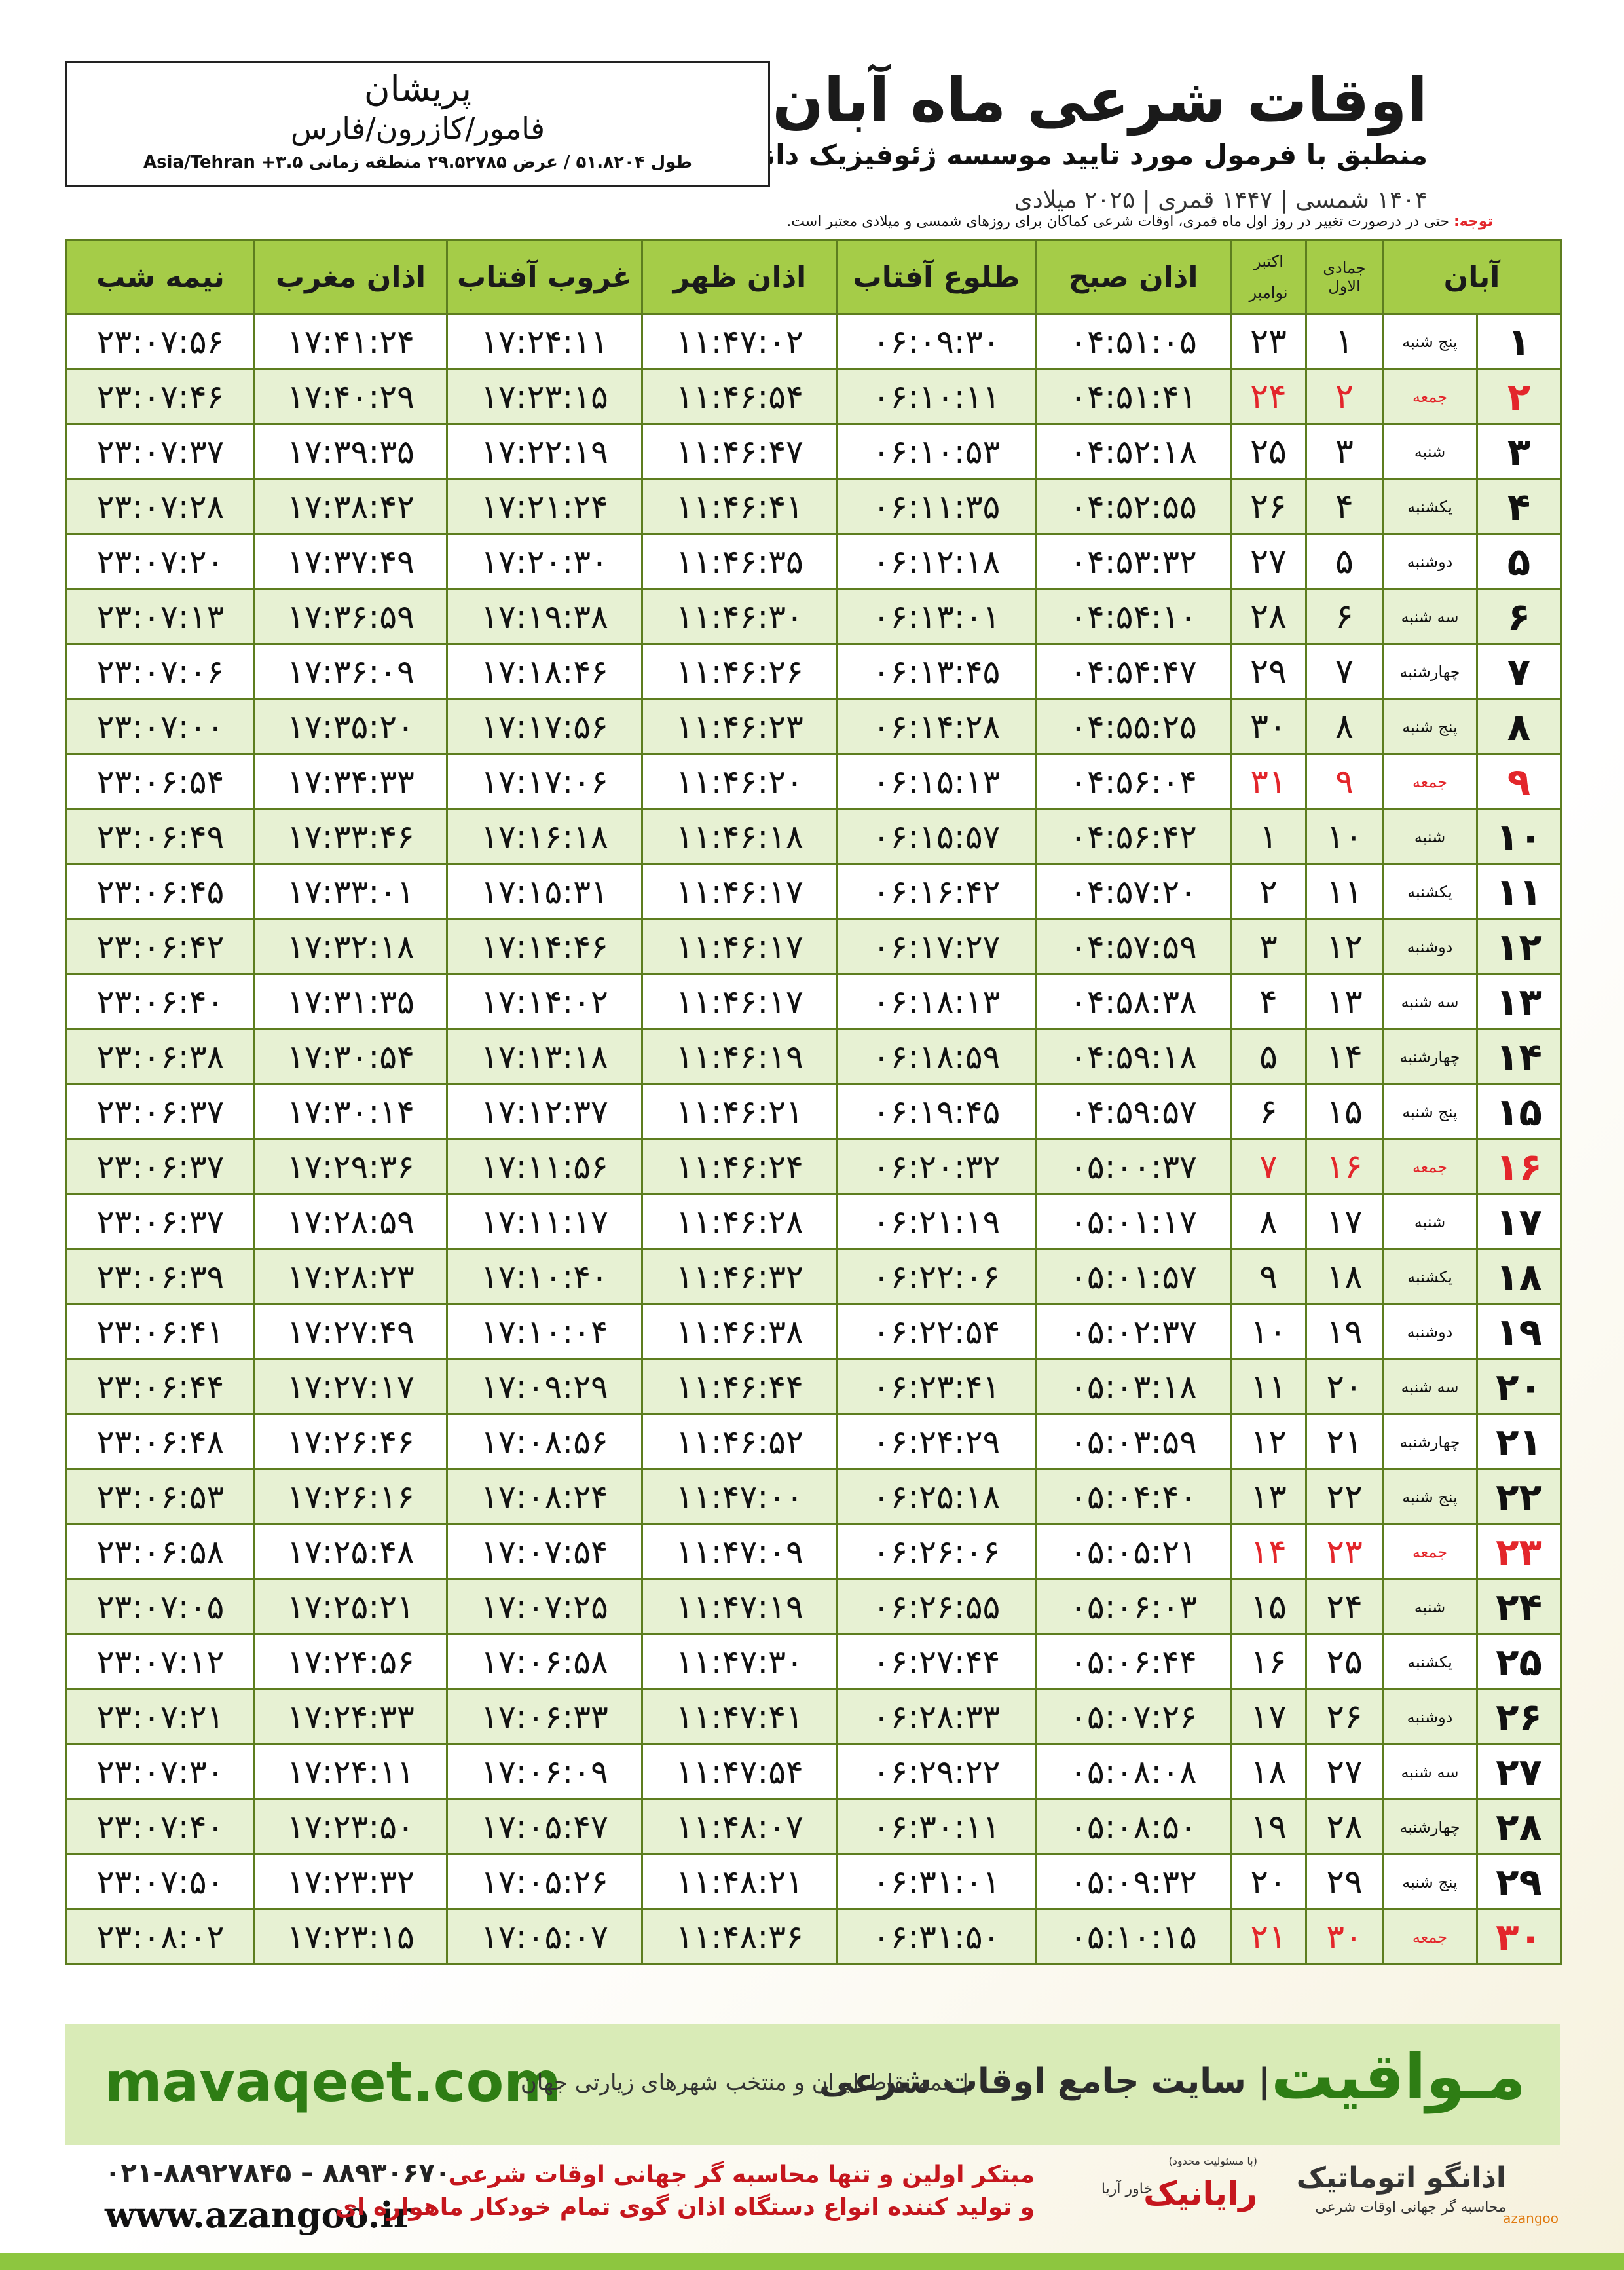 The height and width of the screenshot is (2270, 1624). Describe the element at coordinates (1133, 671) in the screenshot. I see `table-cell: ۰۴:۵۴:۴۷` at that location.